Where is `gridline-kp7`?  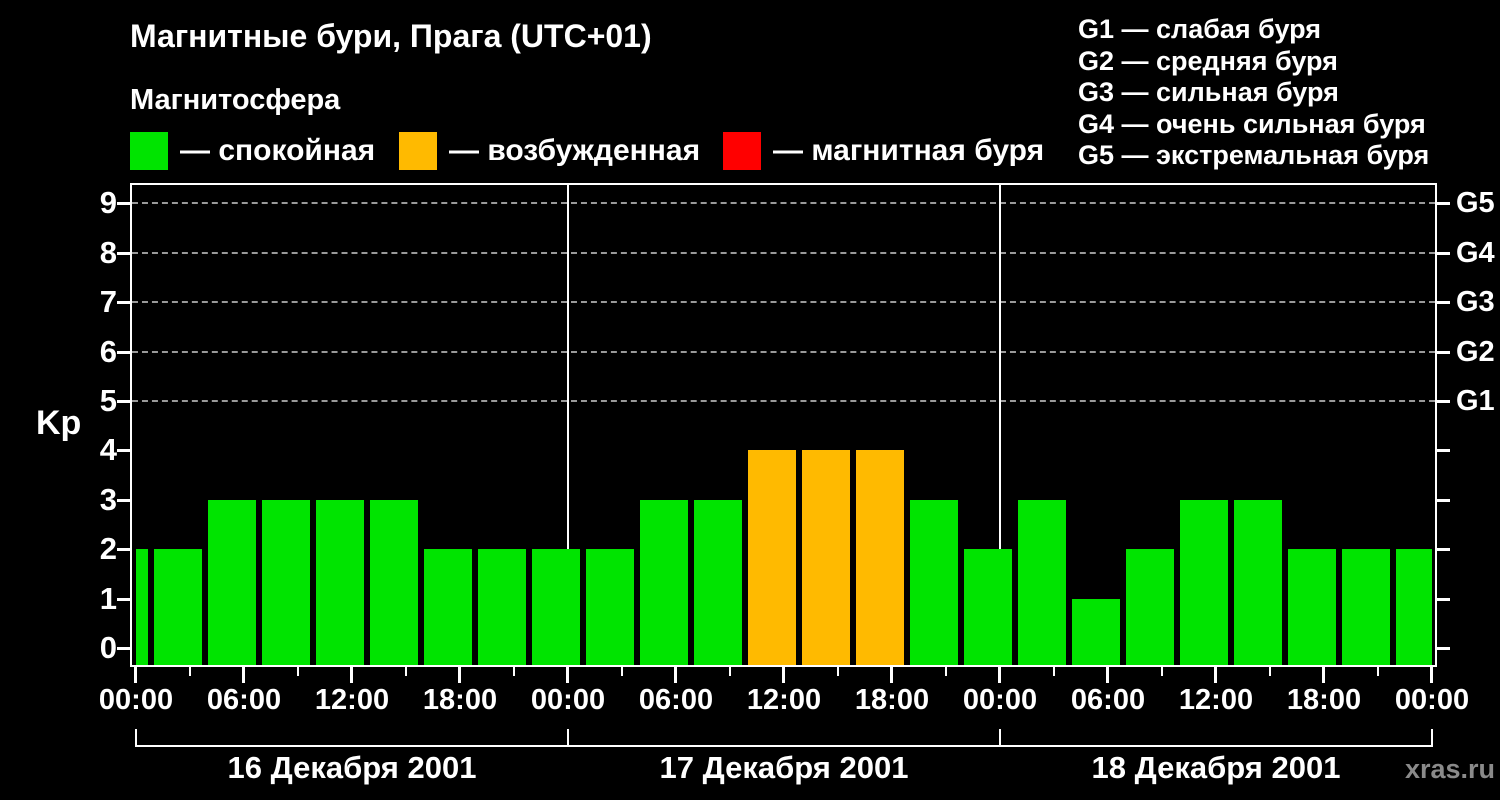
gridline-kp7 is located at coordinates (783, 302).